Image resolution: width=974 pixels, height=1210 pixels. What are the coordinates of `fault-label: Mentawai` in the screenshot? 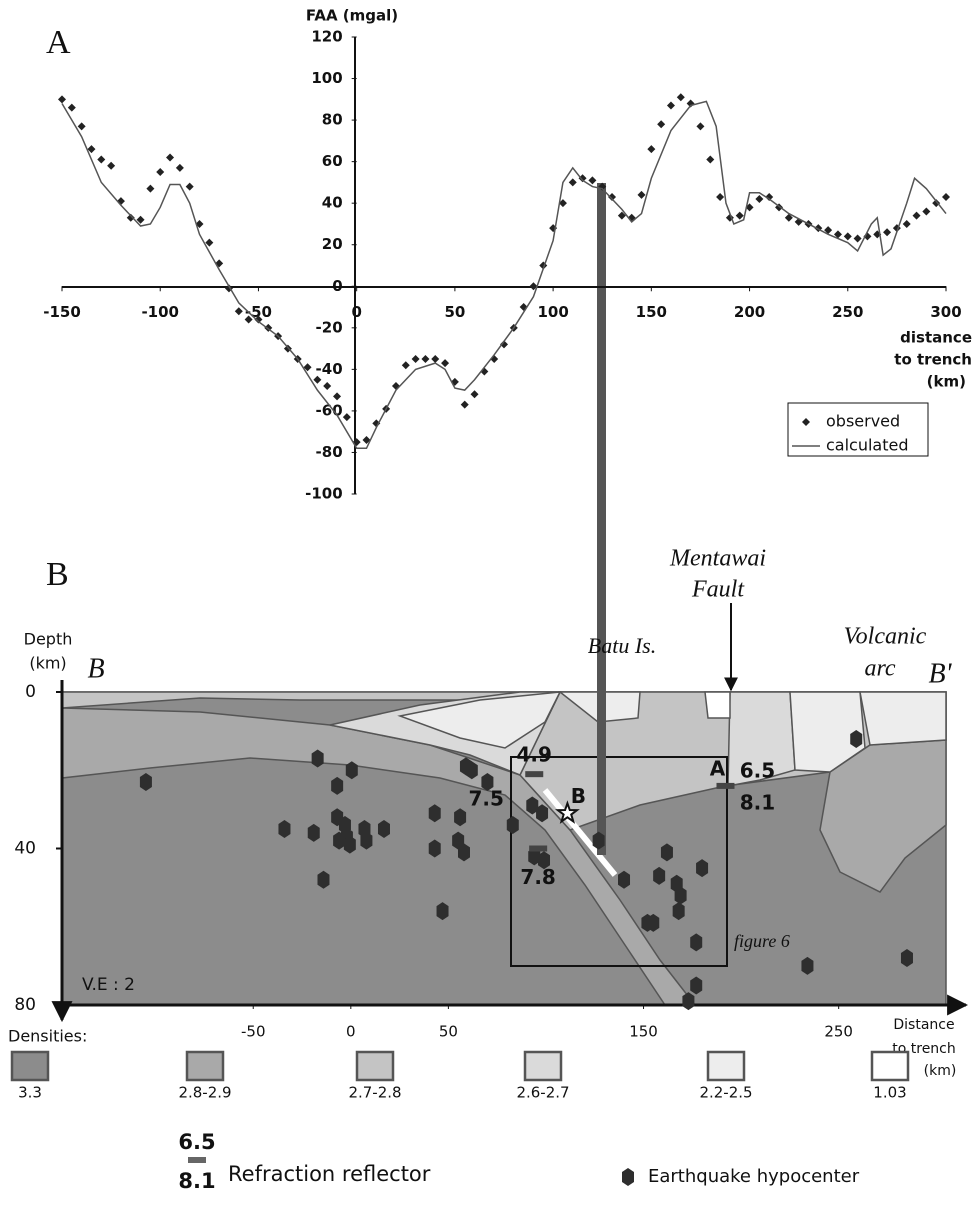 It's located at (717, 559).